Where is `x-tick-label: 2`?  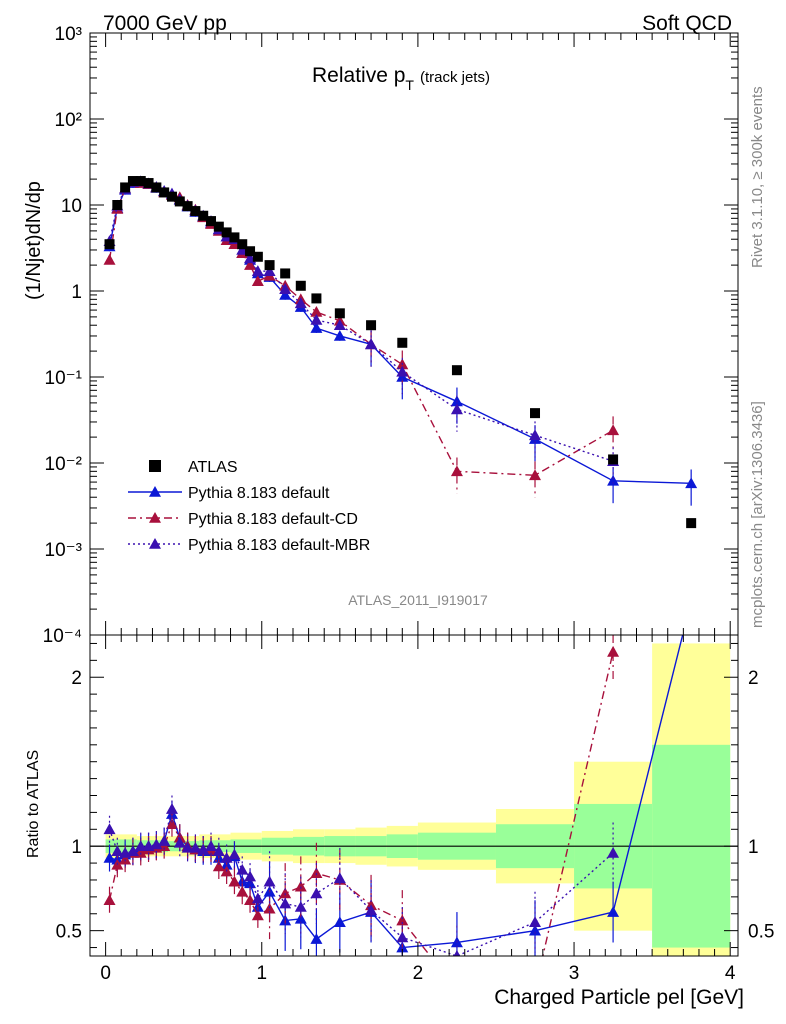
x-tick-label: 2 is located at coordinates (418, 973).